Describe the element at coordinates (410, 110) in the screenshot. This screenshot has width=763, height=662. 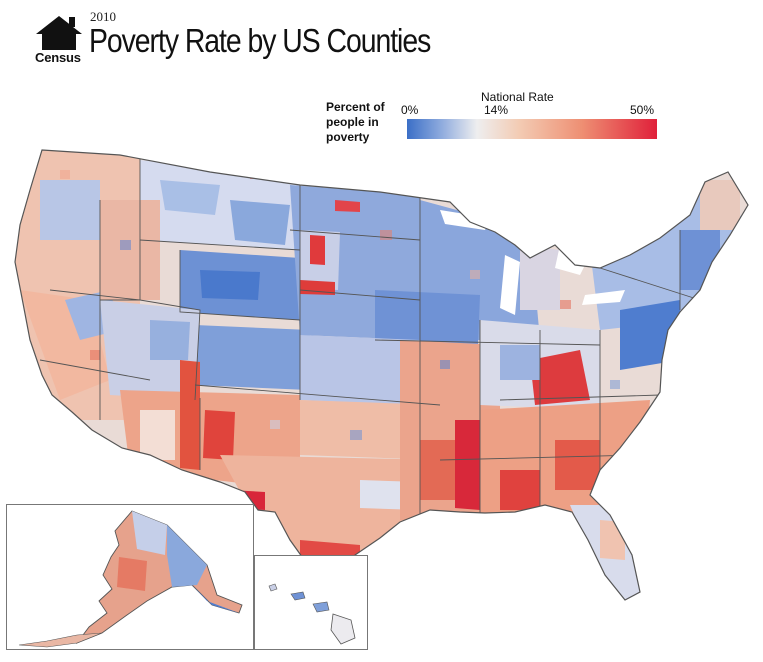
I see `legend-min-label: 0%` at that location.